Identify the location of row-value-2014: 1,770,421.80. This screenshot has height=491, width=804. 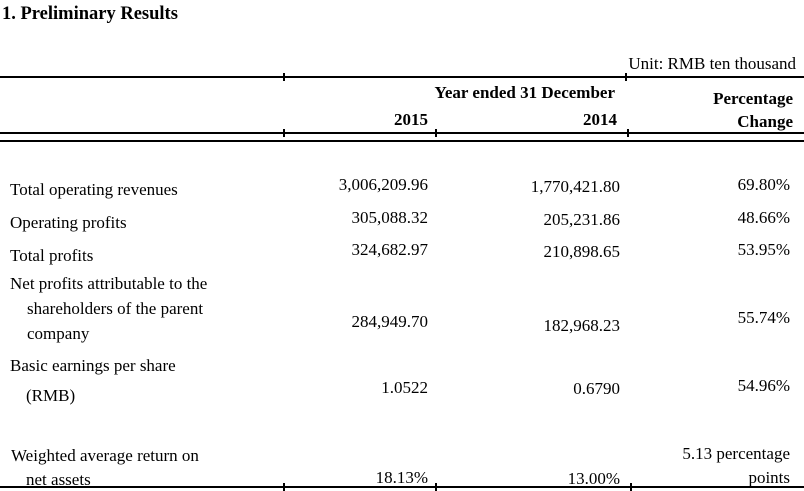
(575, 186).